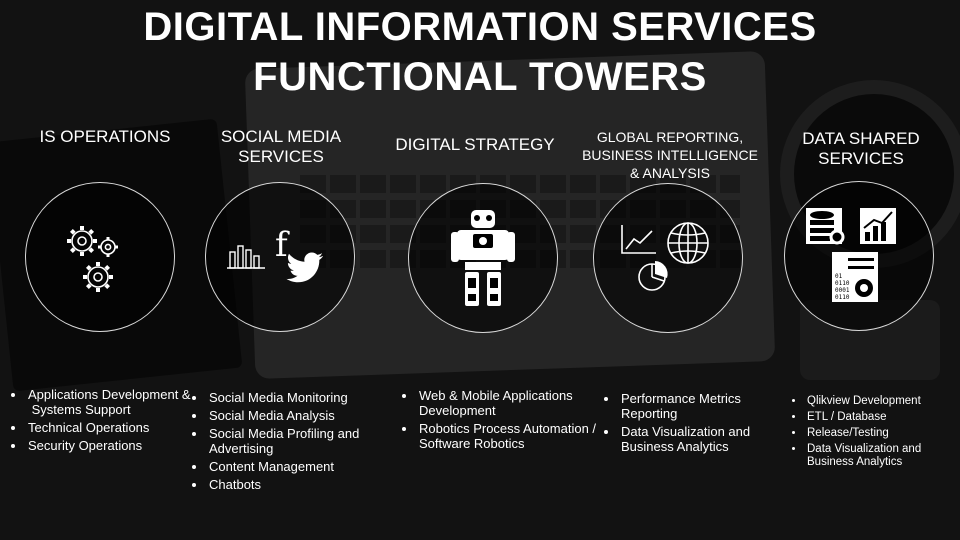 The image size is (960, 540). Describe the element at coordinates (882, 417) in the screenshot. I see `list-item: ETL / Database` at that location.